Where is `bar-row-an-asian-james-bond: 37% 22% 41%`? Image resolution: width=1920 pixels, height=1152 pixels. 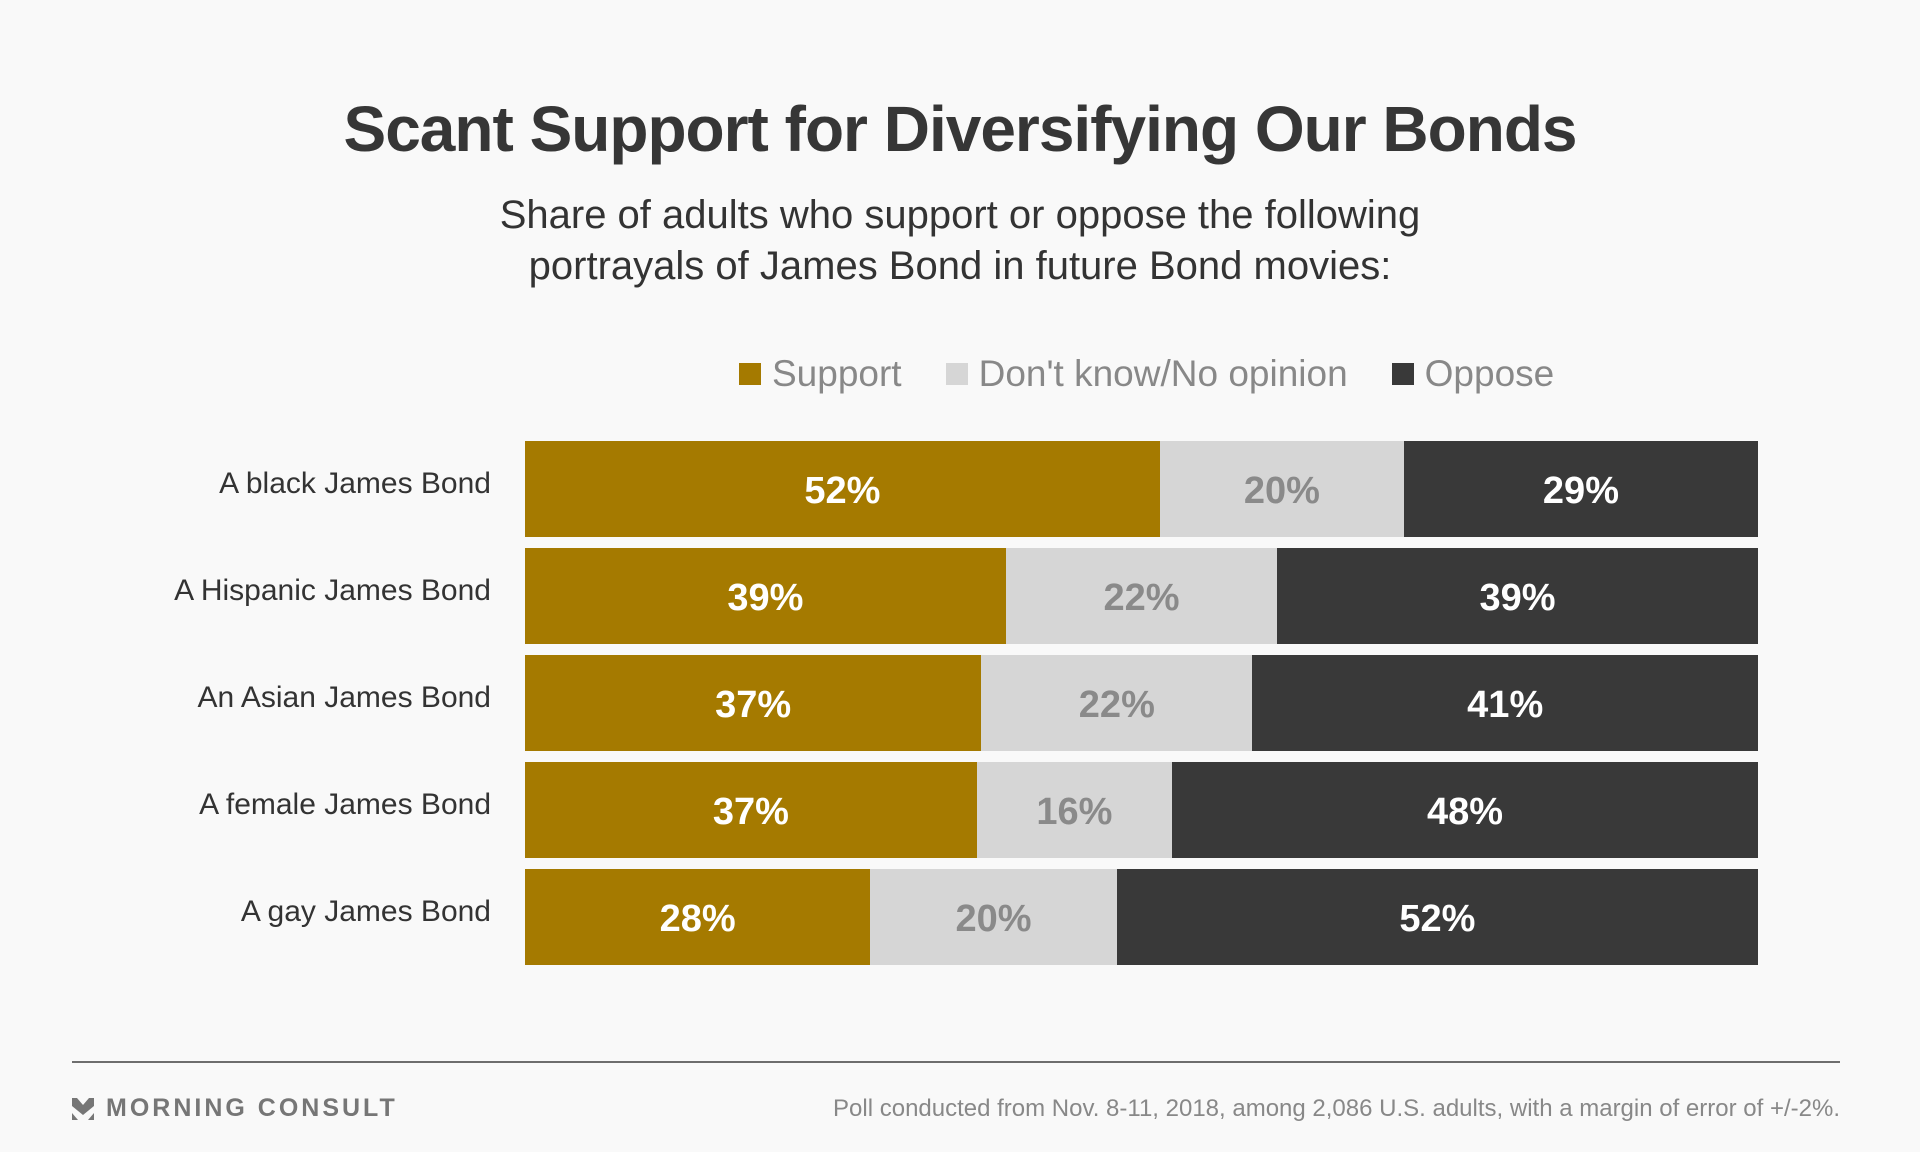 bar-row-an-asian-james-bond: 37% 22% 41% is located at coordinates (1141, 703).